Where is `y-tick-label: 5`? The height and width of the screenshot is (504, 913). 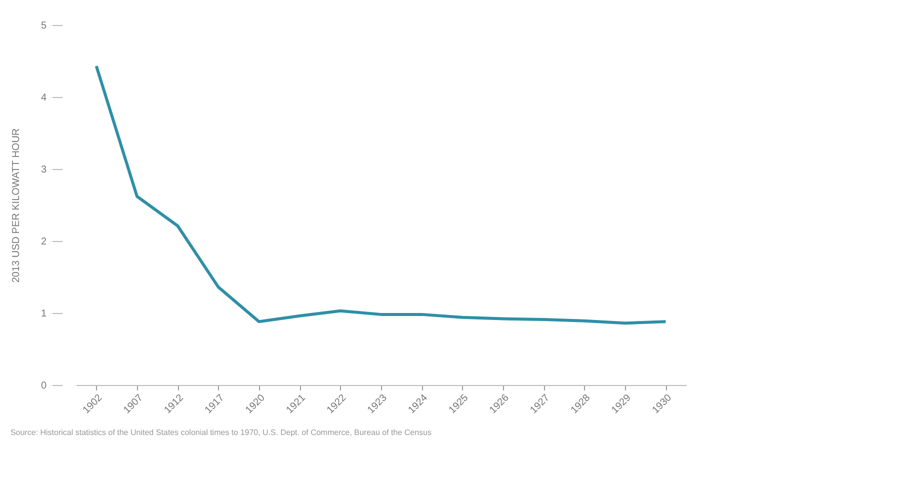 y-tick-label: 5 is located at coordinates (43, 26).